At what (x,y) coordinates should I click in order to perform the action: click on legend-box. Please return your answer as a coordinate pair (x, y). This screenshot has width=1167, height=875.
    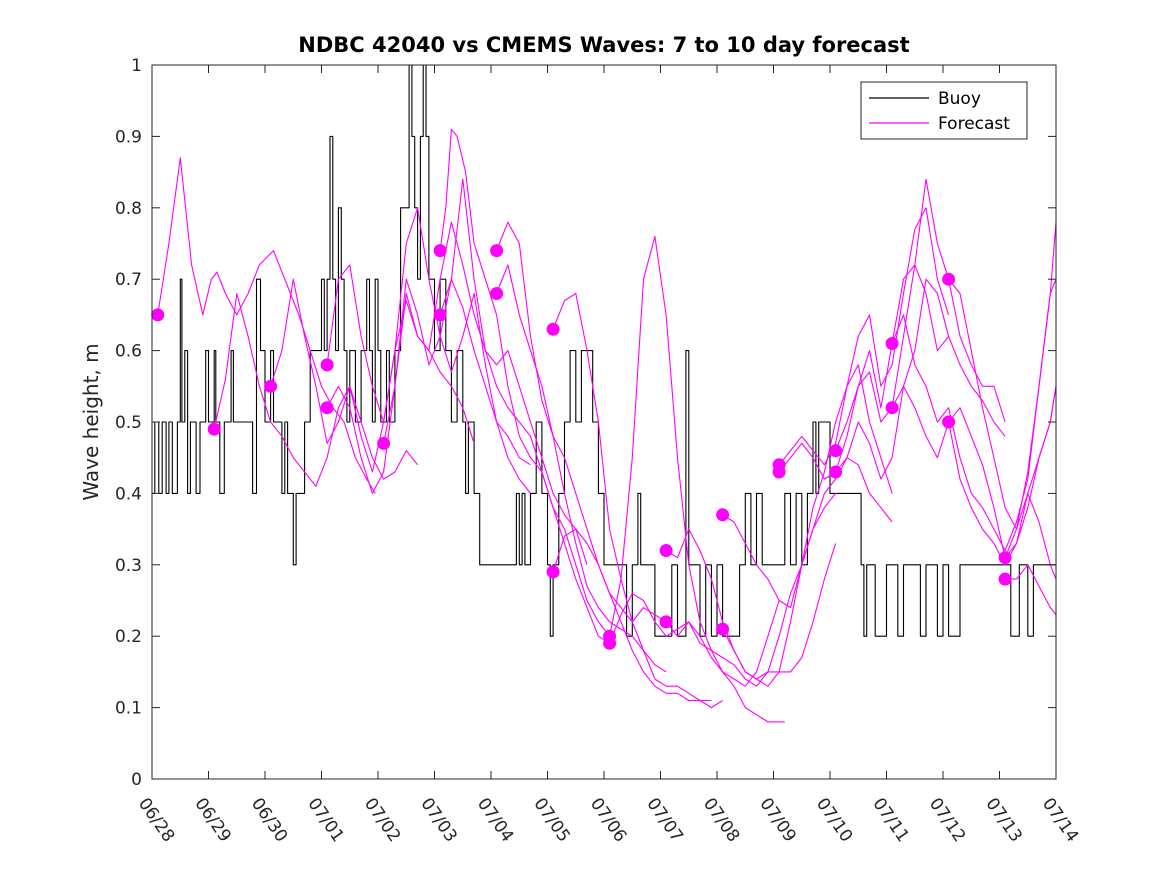
    Looking at the image, I should click on (944, 110).